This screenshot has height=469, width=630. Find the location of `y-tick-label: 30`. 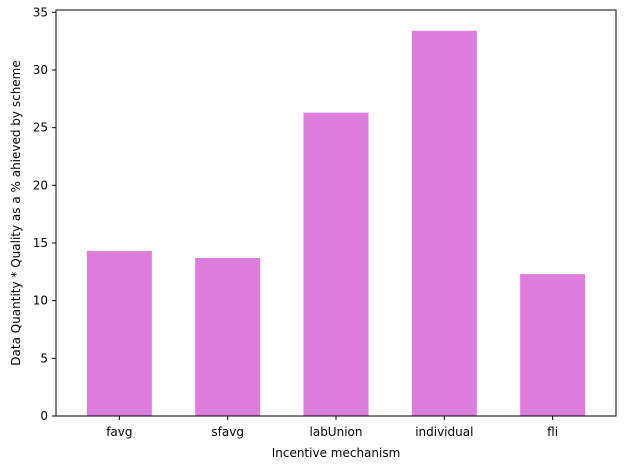

y-tick-label: 30 is located at coordinates (40, 70).